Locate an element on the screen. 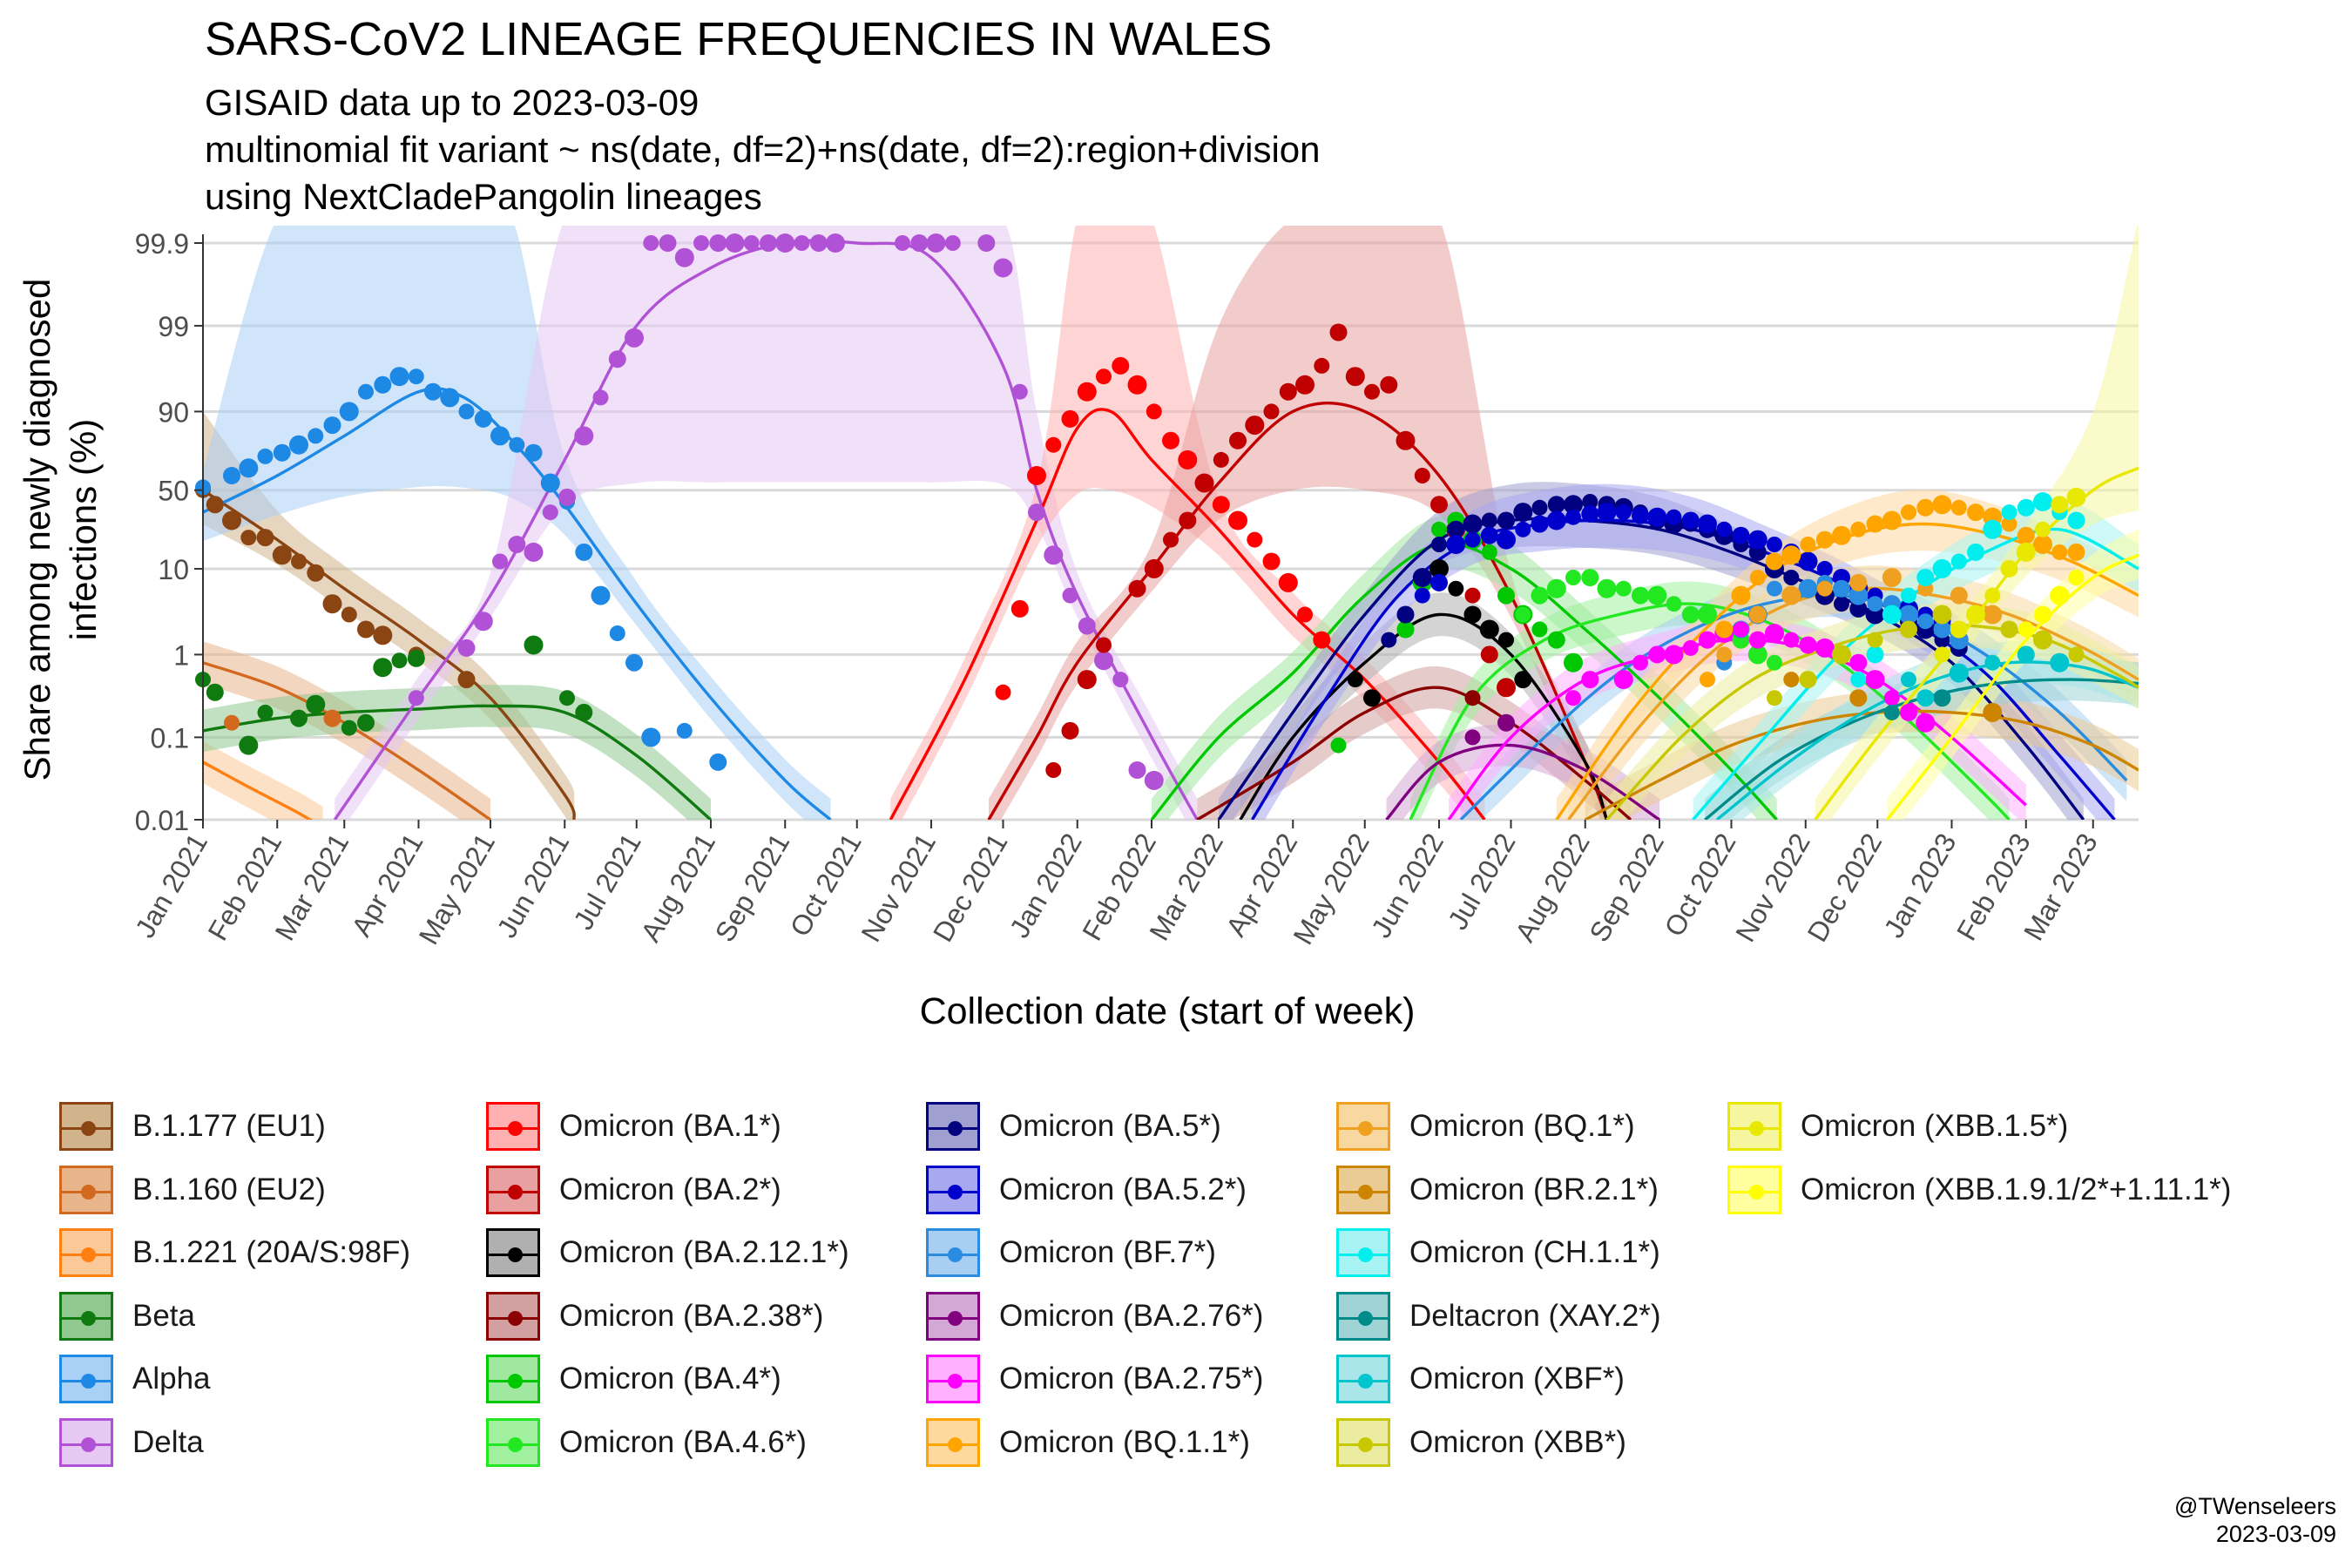 The image size is (2352, 1568). x-tick-label: Aug 2022 is located at coordinates (1552, 888).